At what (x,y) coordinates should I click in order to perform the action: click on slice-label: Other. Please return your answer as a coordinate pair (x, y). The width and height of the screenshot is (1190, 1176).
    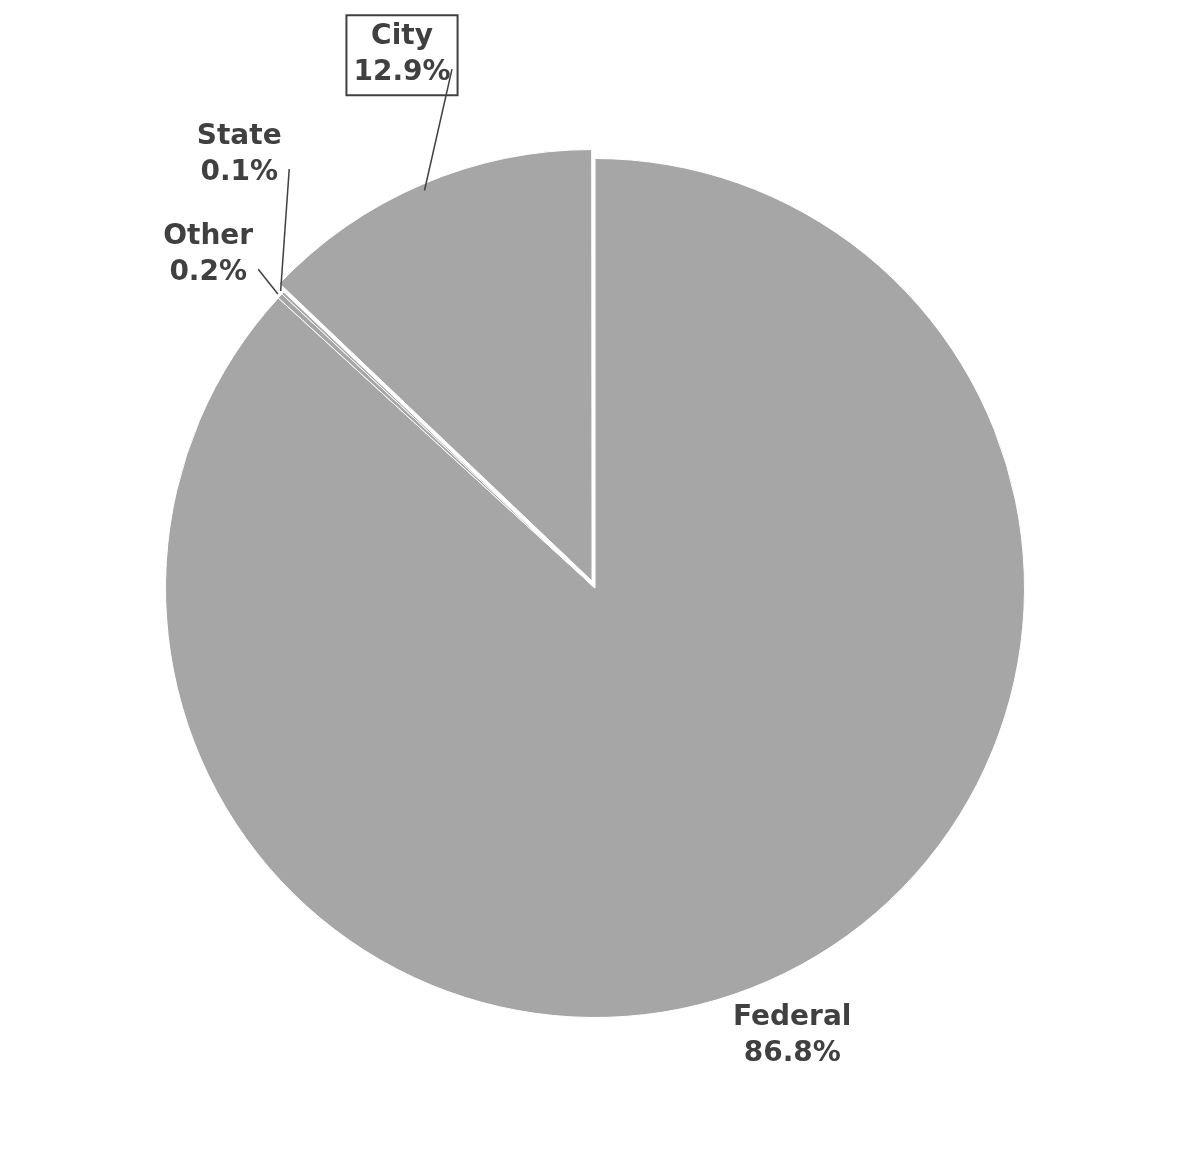
    Looking at the image, I should click on (208, 235).